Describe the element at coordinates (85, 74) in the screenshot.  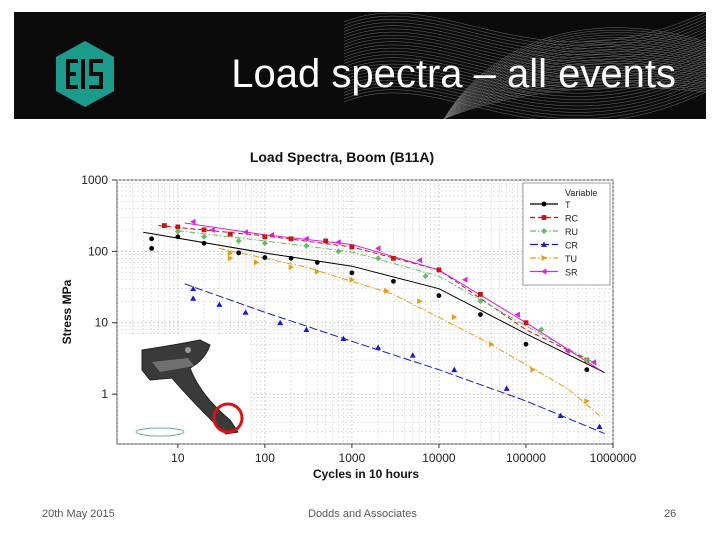
I see `eis-logo-icon` at that location.